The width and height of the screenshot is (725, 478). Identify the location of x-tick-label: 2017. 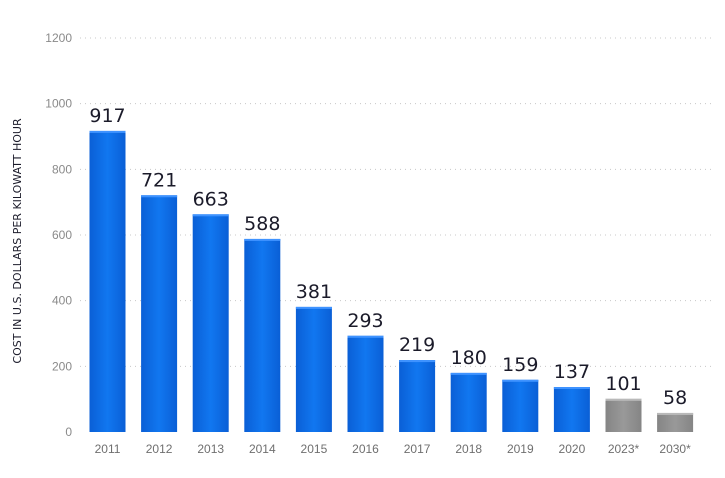
(417, 449).